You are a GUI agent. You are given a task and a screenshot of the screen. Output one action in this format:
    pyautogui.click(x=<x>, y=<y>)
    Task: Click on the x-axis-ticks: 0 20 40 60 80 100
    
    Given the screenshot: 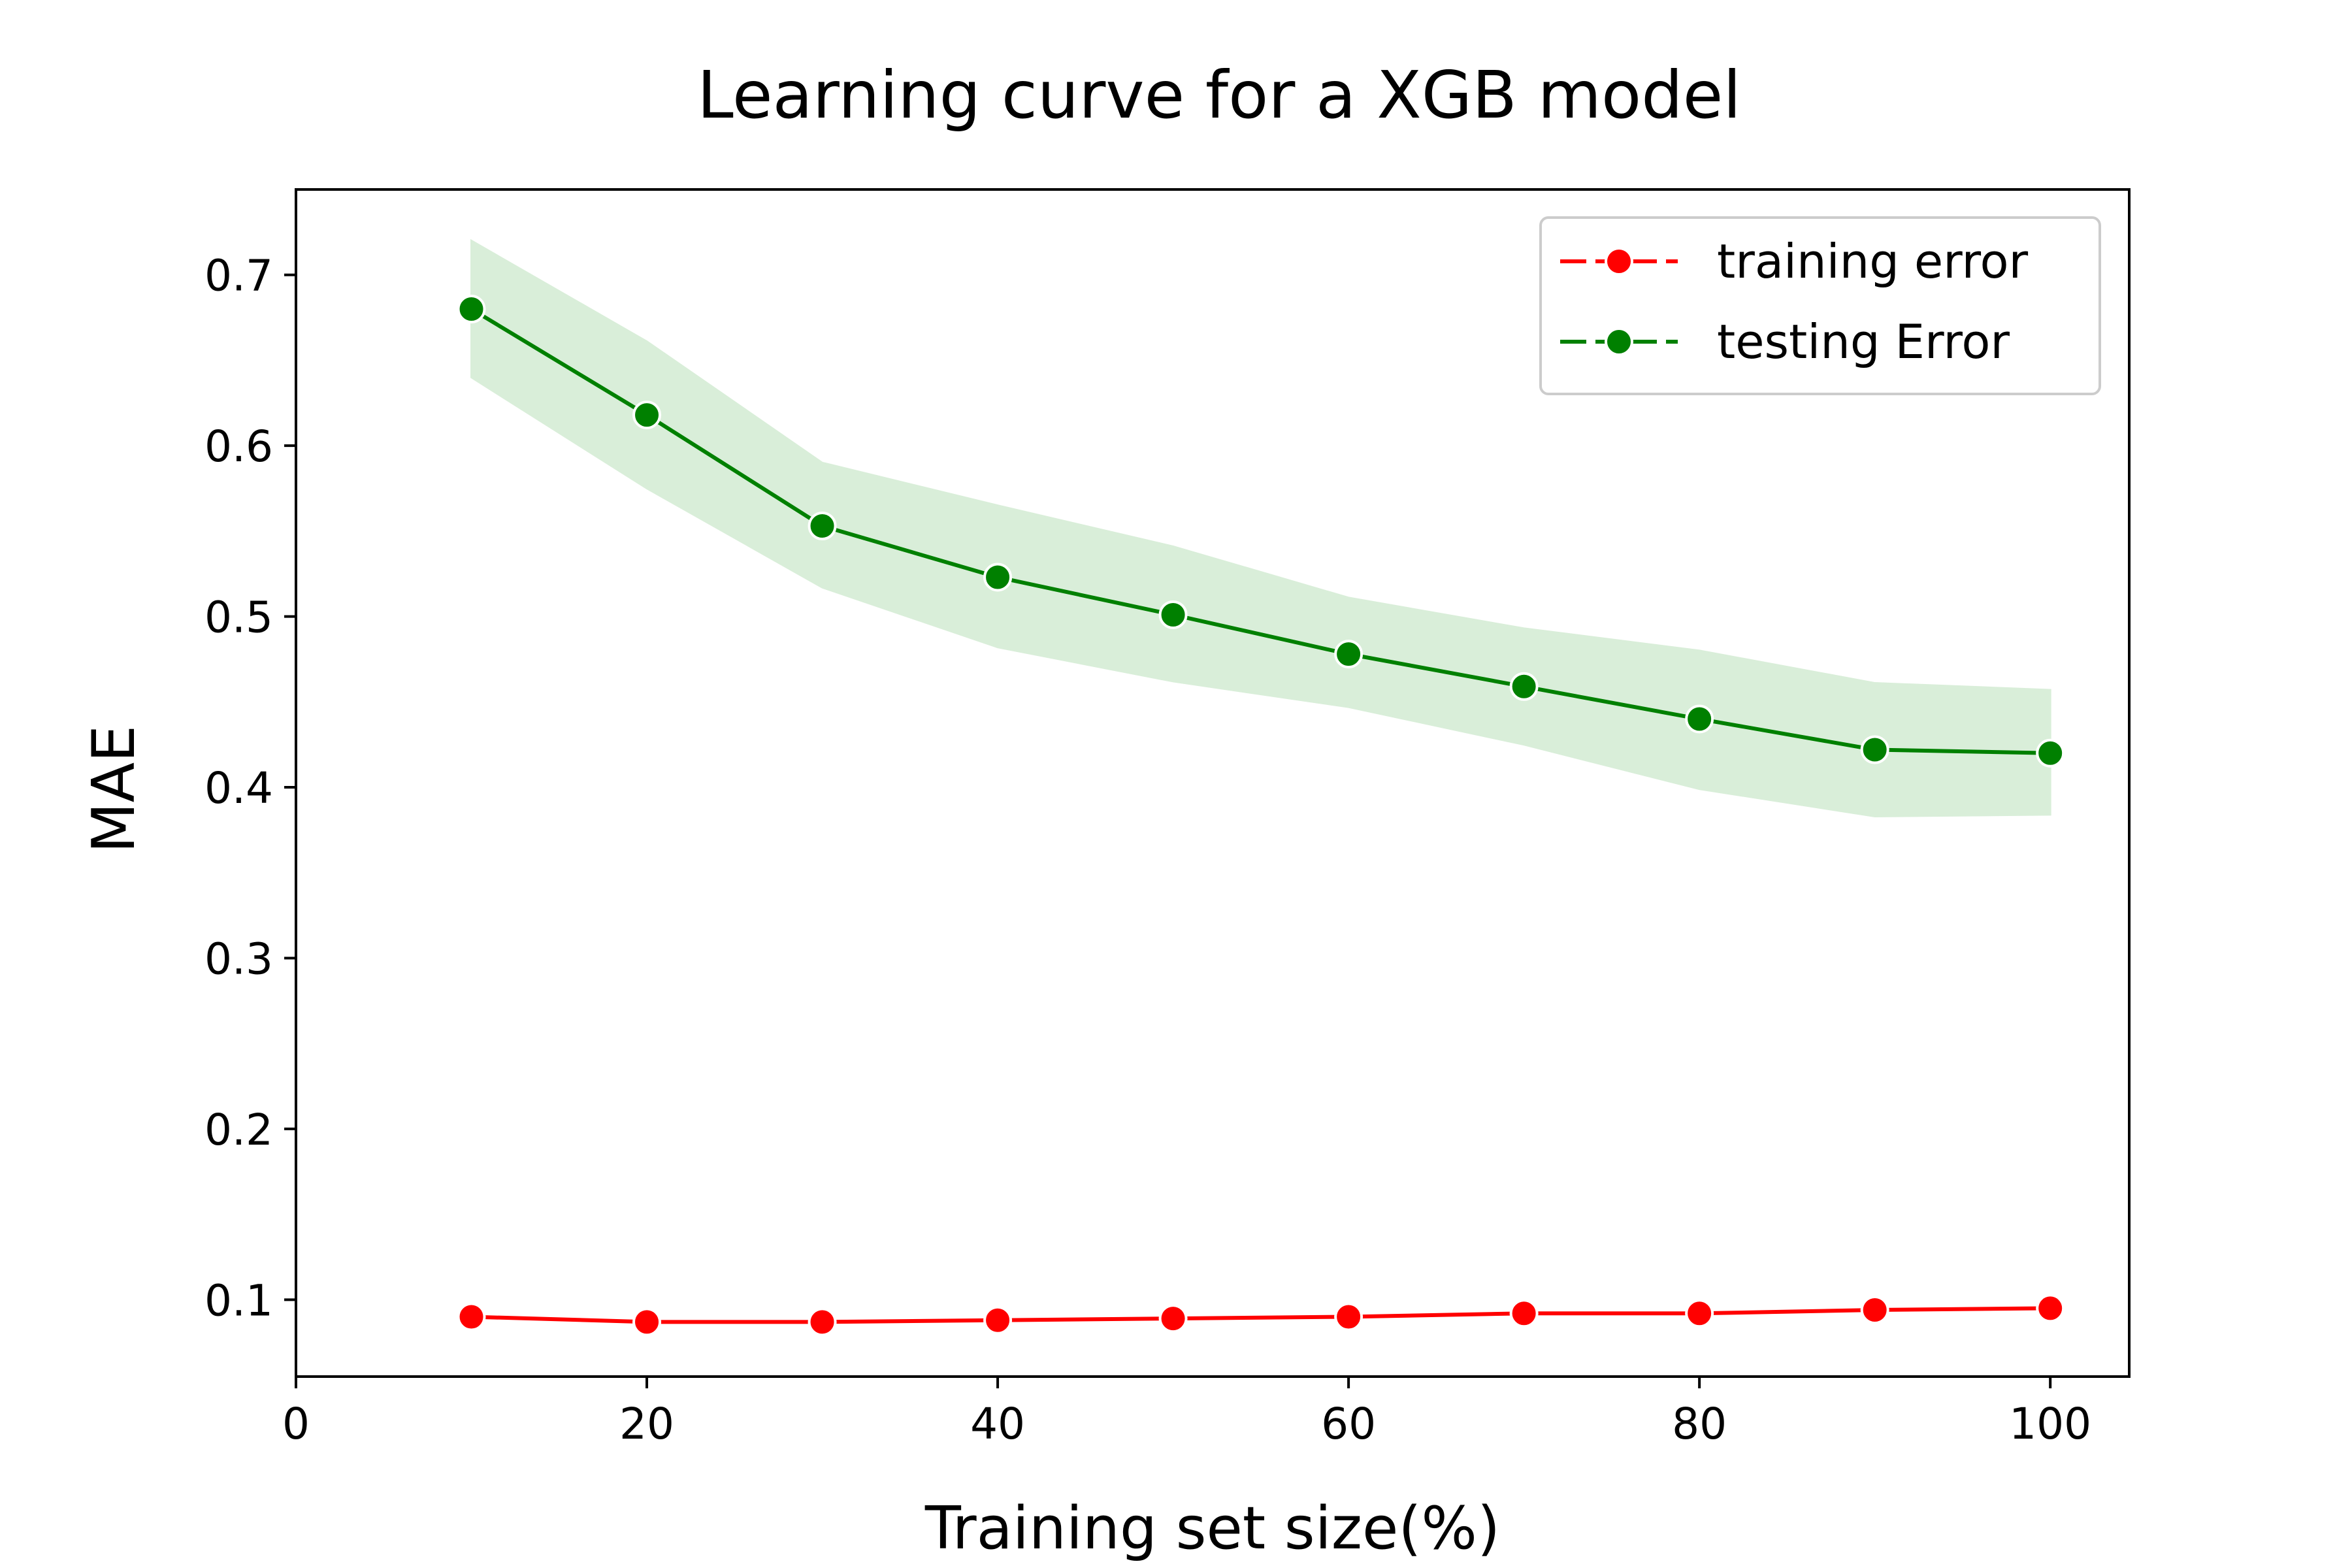 What is the action you would take?
    pyautogui.click(x=1186, y=1413)
    